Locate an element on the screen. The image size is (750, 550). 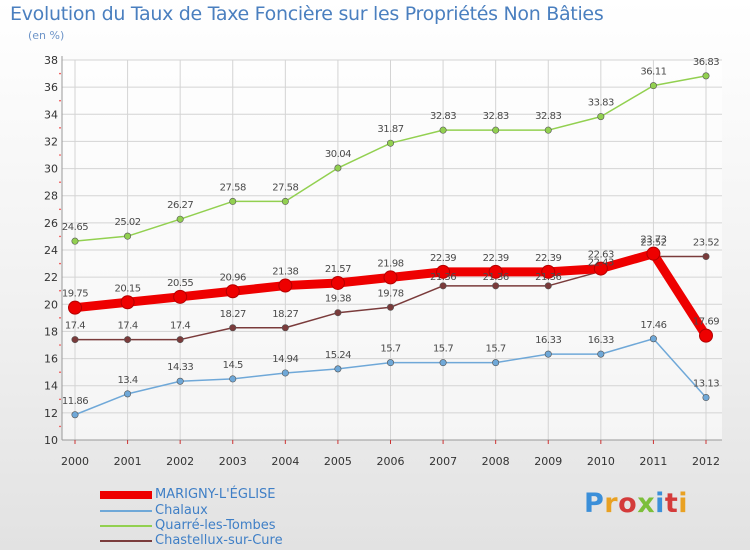
y-tick-label: 12 is located at coordinates (51, 413).